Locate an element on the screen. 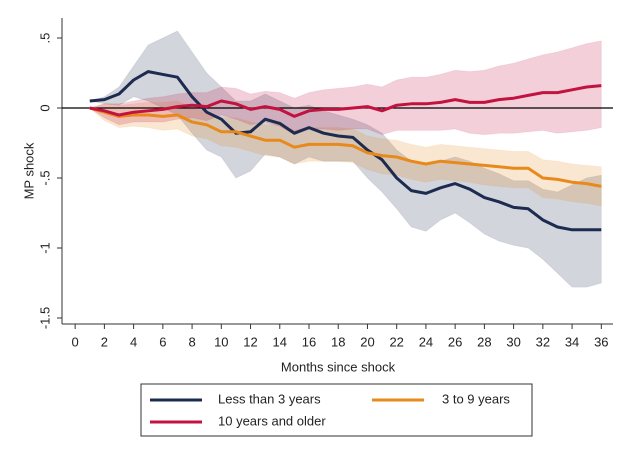  x-tick-label: 10 is located at coordinates (221, 341).